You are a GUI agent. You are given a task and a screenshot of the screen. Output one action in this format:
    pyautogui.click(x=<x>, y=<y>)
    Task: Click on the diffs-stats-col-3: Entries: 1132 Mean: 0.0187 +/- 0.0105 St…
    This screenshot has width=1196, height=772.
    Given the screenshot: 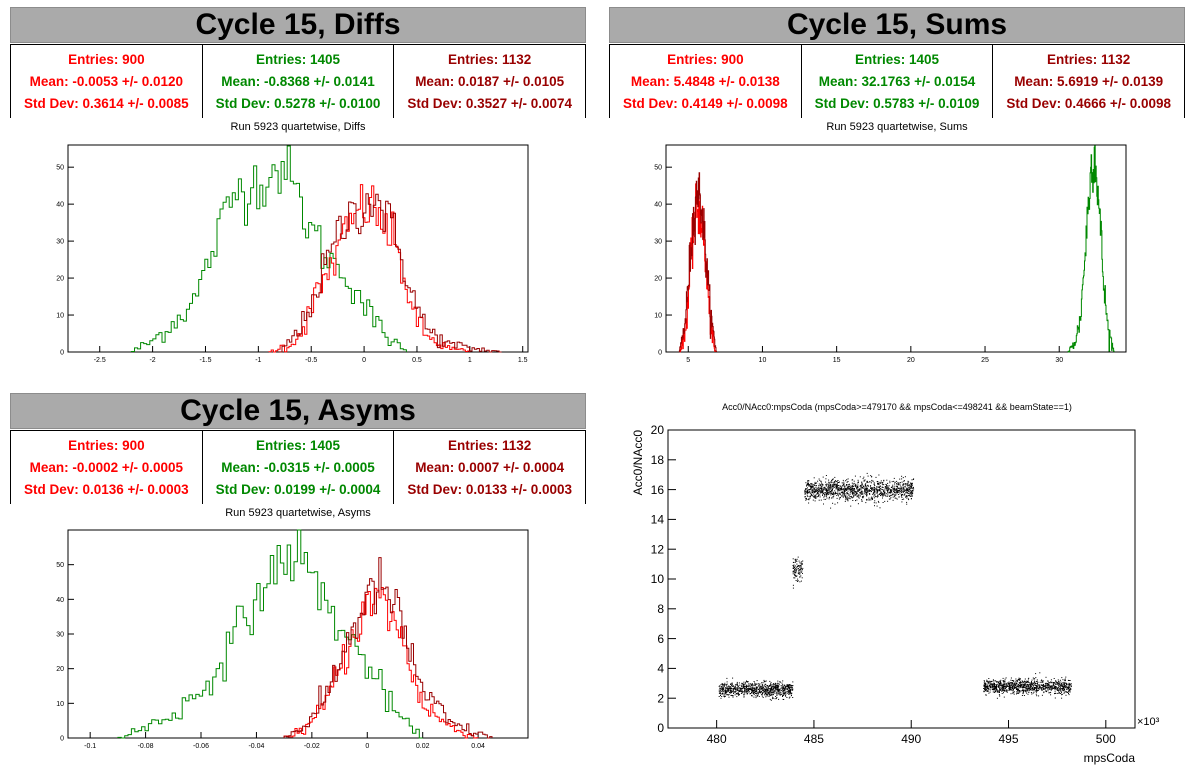 What is the action you would take?
    pyautogui.click(x=489, y=81)
    